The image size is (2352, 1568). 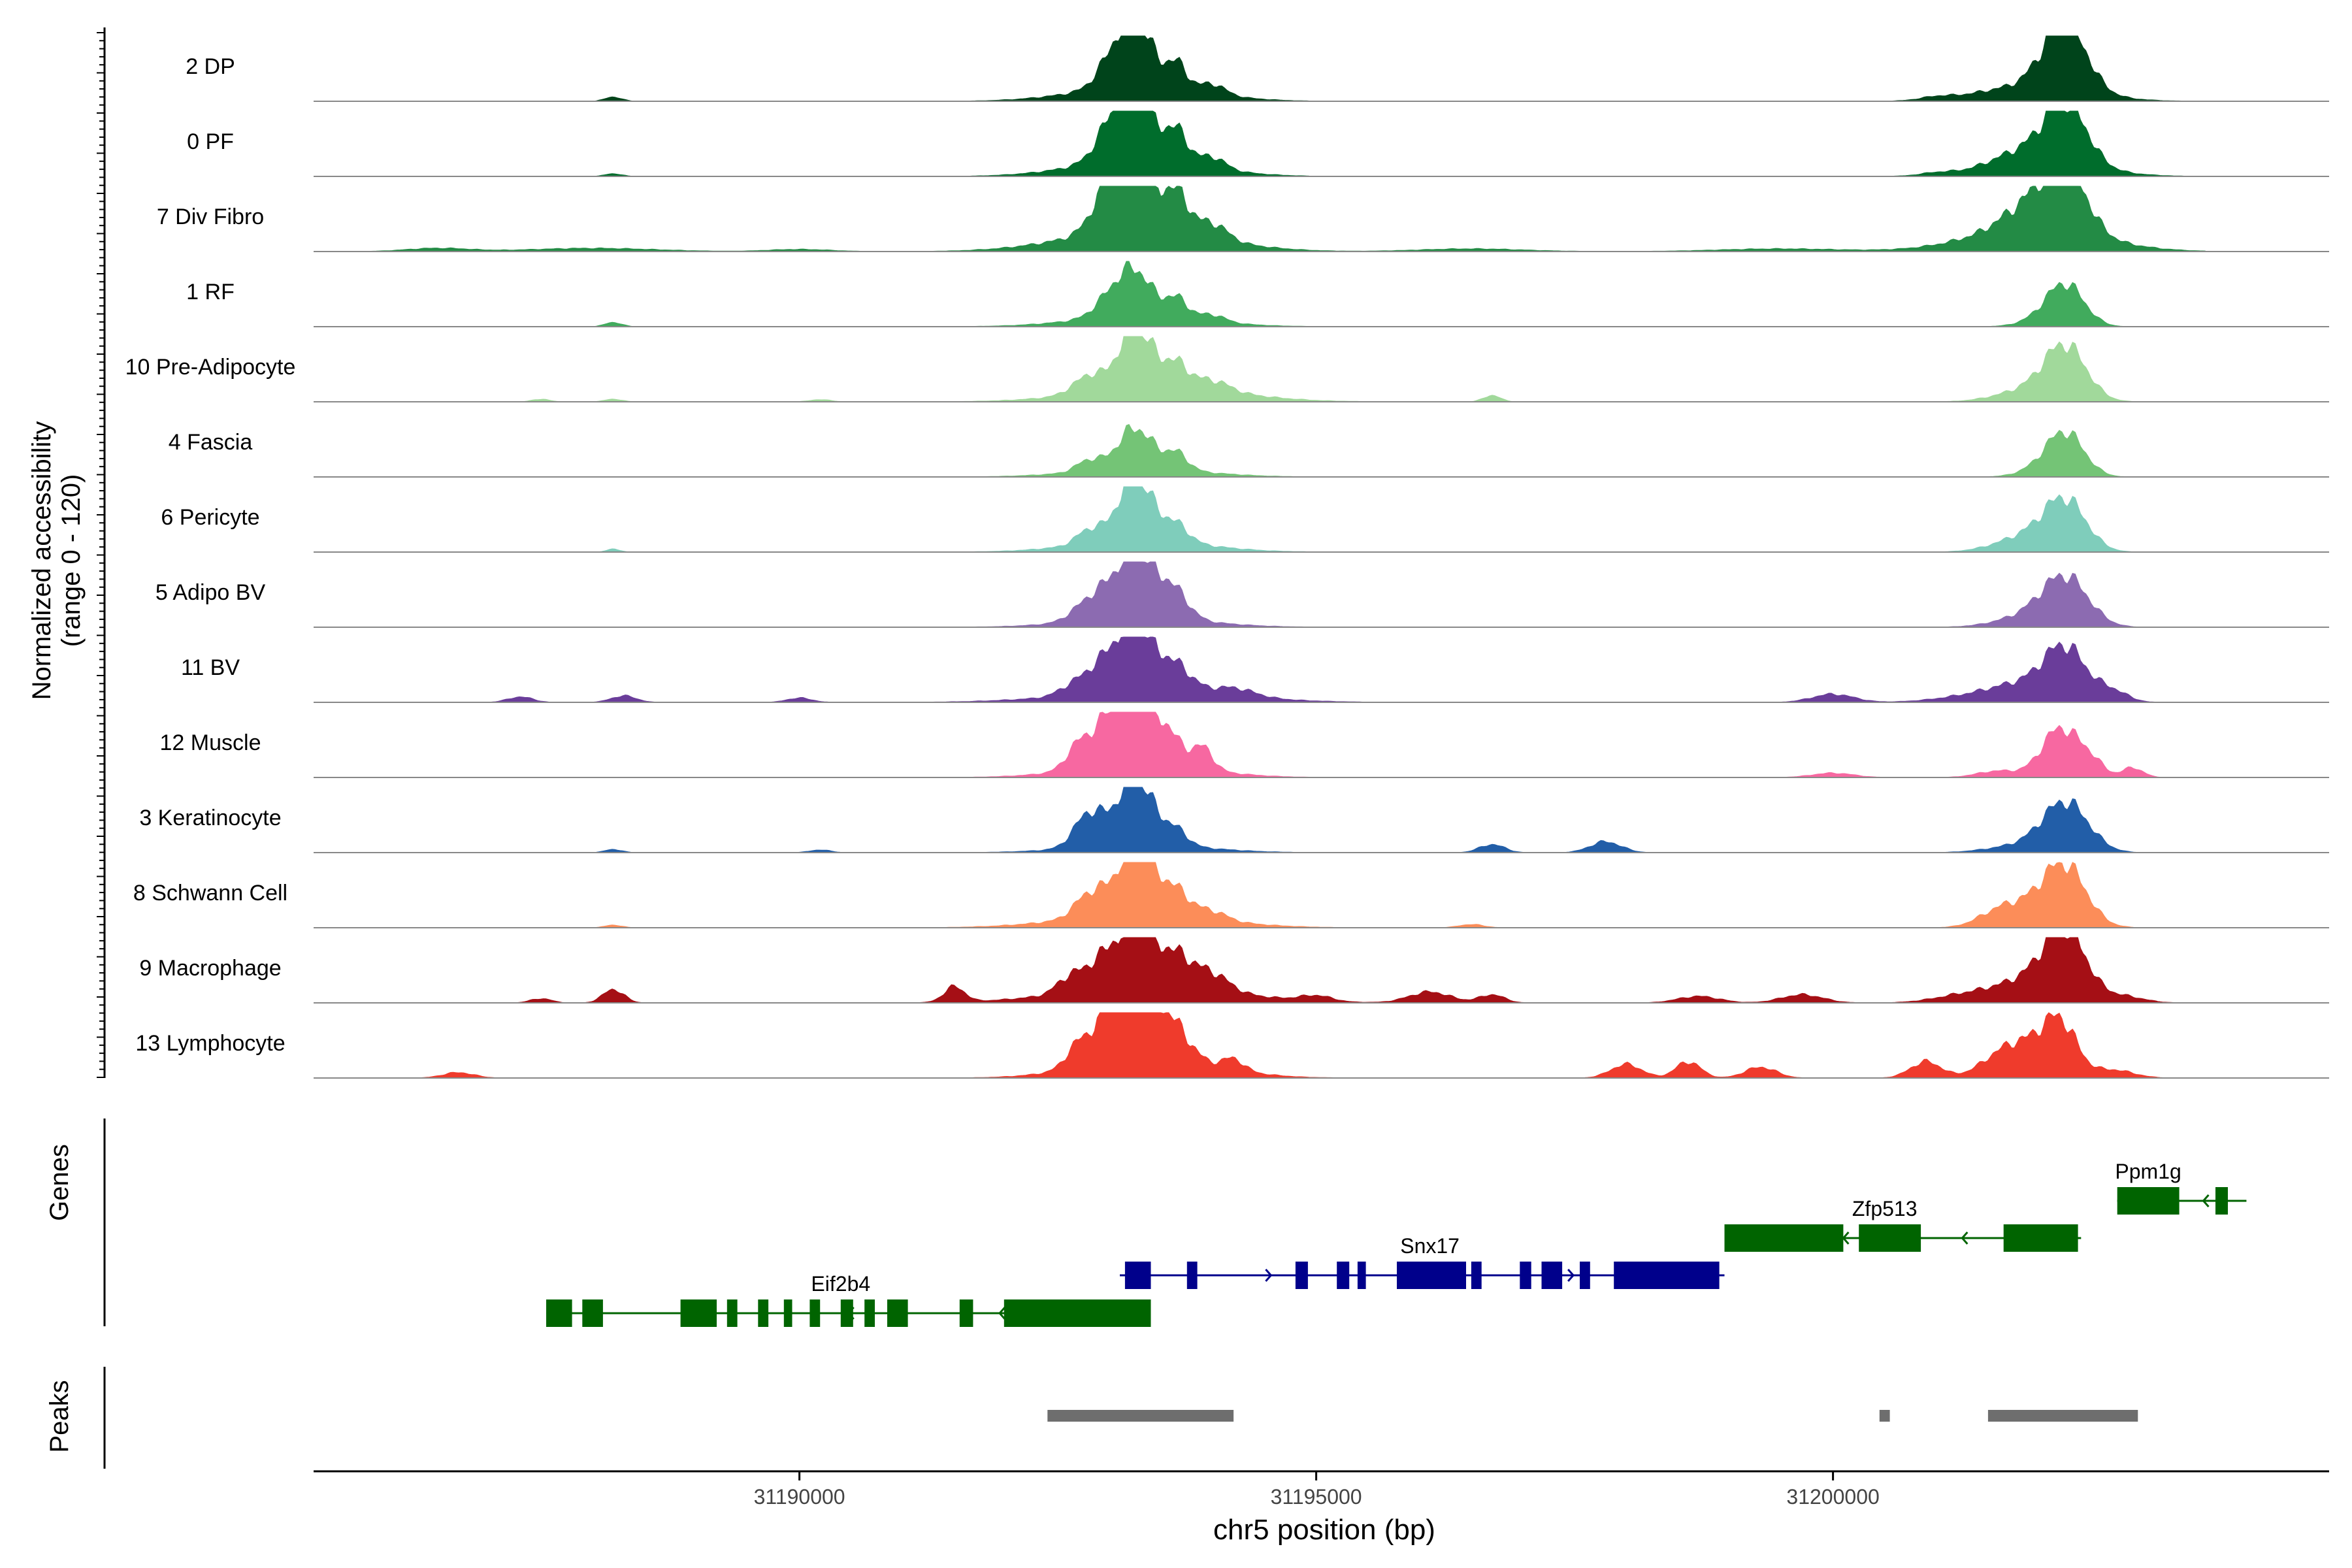 I want to click on track-label: 8 Schwann Cell, so click(x=210, y=893).